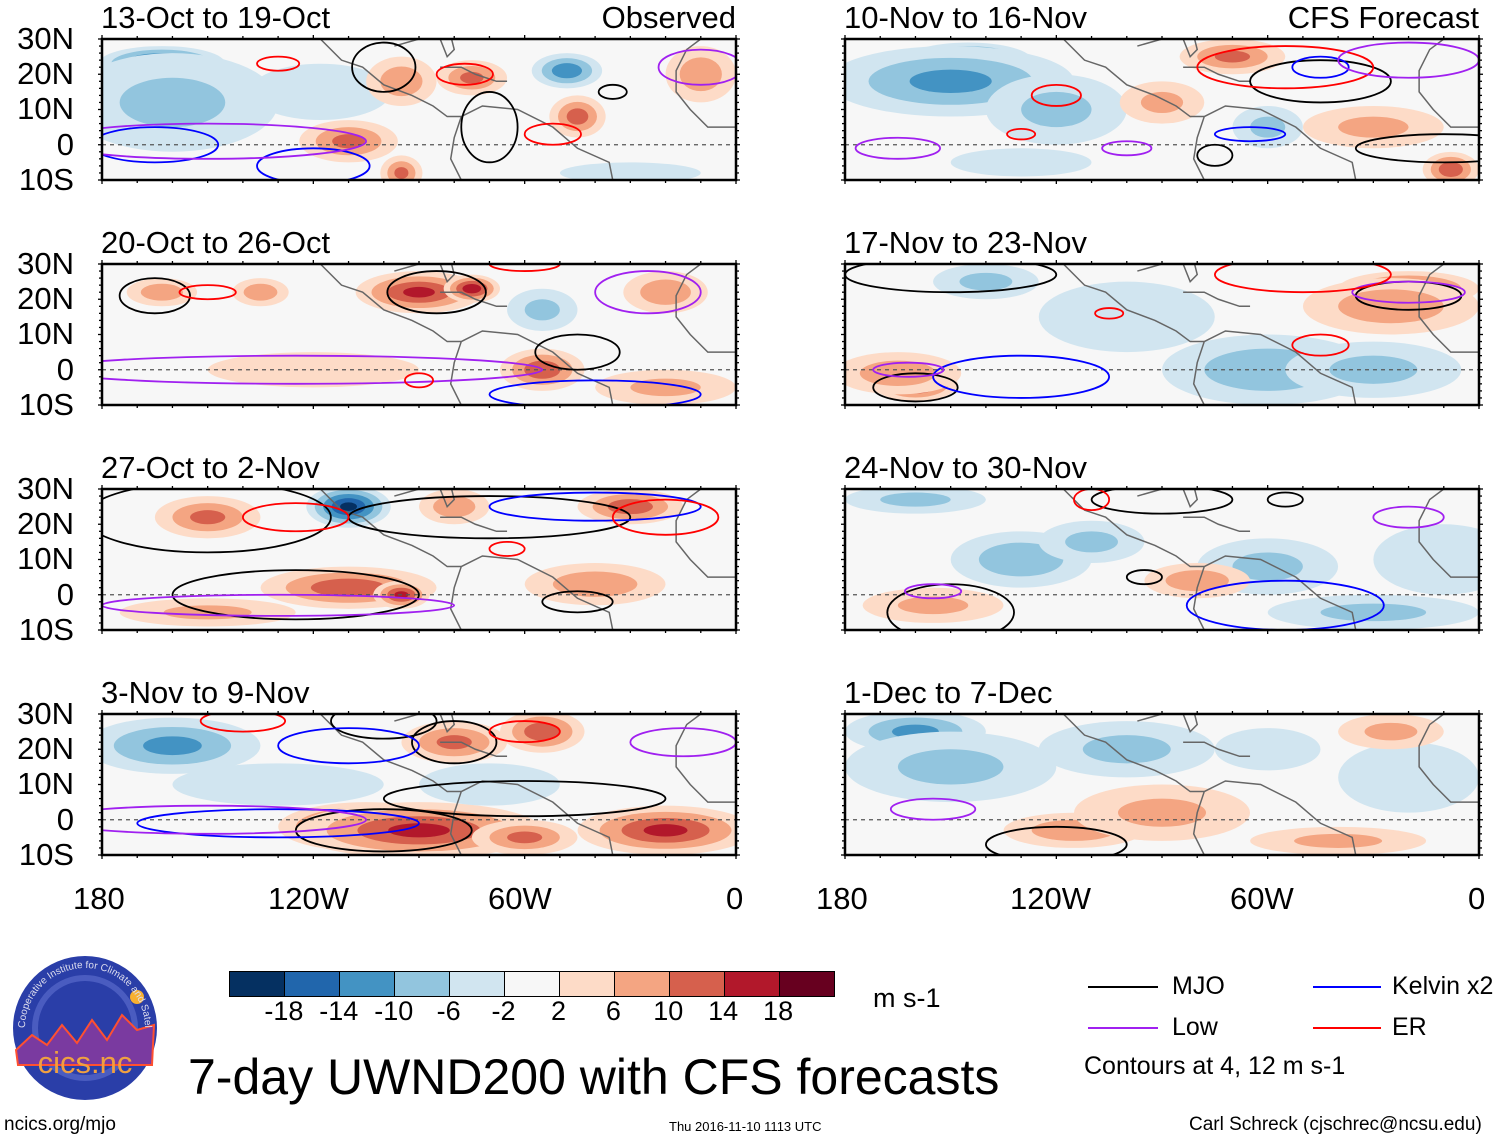 This screenshot has height=1142, width=1510. Describe the element at coordinates (45, 524) in the screenshot. I see `lat-tick-label: 20N` at that location.